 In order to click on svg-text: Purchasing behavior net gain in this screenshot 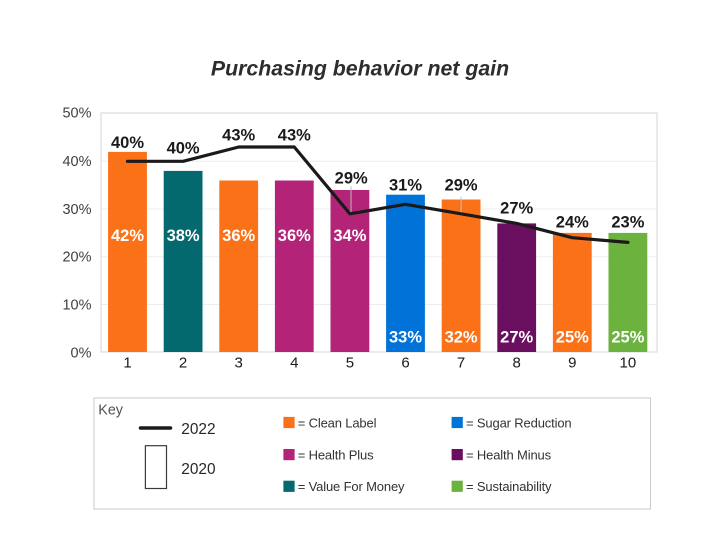, I will do `click(360, 69)`.